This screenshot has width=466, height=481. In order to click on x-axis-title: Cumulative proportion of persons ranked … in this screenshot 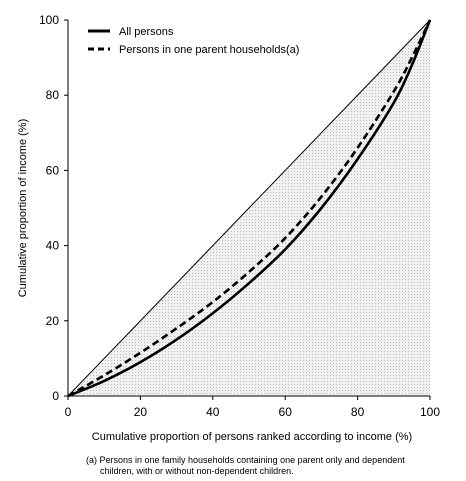, I will do `click(252, 437)`.